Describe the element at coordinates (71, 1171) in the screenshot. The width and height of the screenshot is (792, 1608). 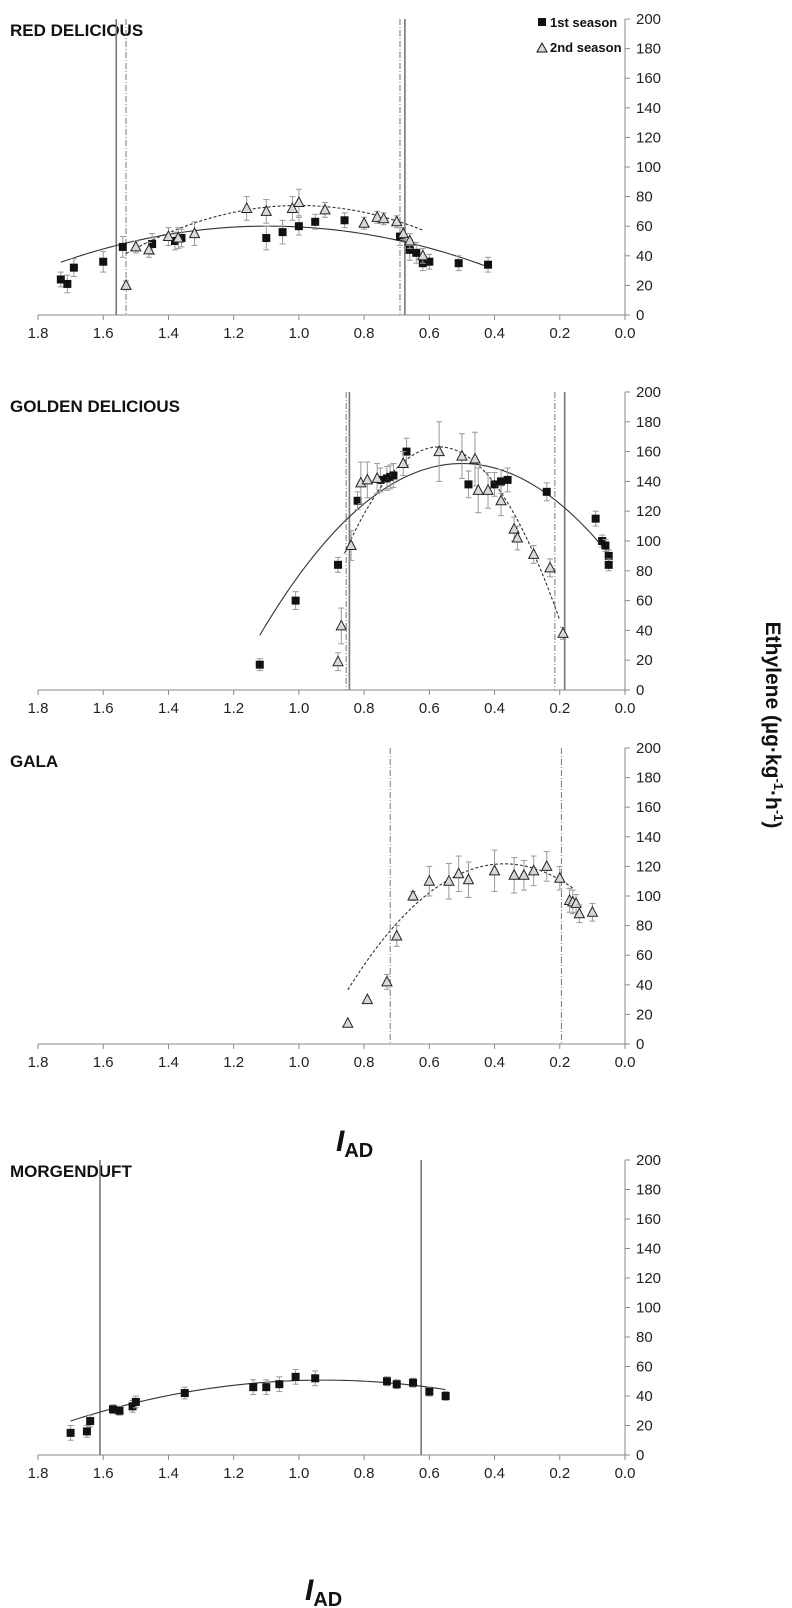
I see `panel-title: MORGENDUFT` at that location.